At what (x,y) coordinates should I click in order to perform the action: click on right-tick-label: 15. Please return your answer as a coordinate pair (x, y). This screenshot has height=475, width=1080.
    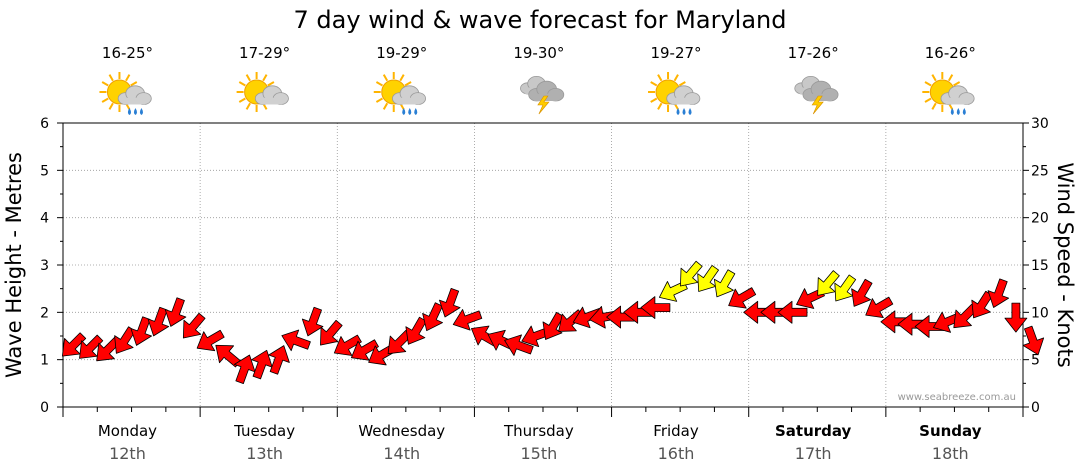
    Looking at the image, I should click on (1040, 266).